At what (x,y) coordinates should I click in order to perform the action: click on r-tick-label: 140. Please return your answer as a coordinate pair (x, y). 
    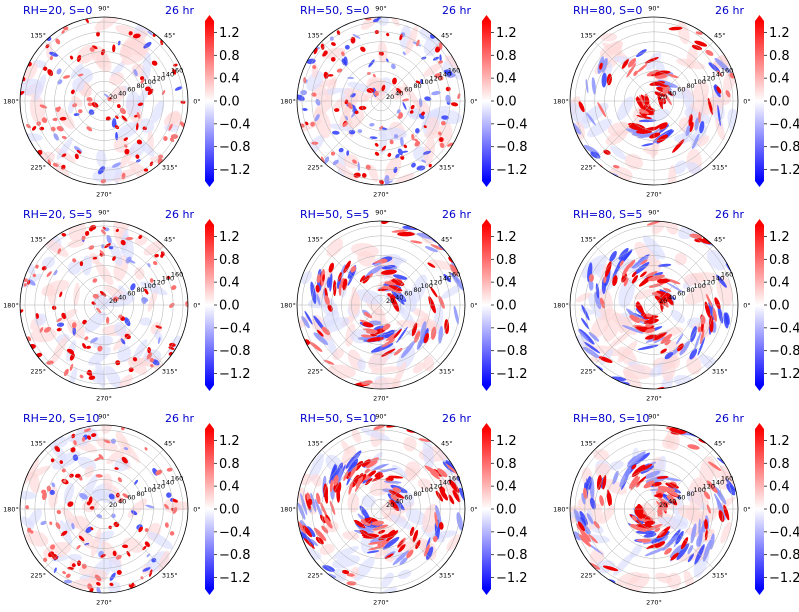
    Looking at the image, I should click on (445, 483).